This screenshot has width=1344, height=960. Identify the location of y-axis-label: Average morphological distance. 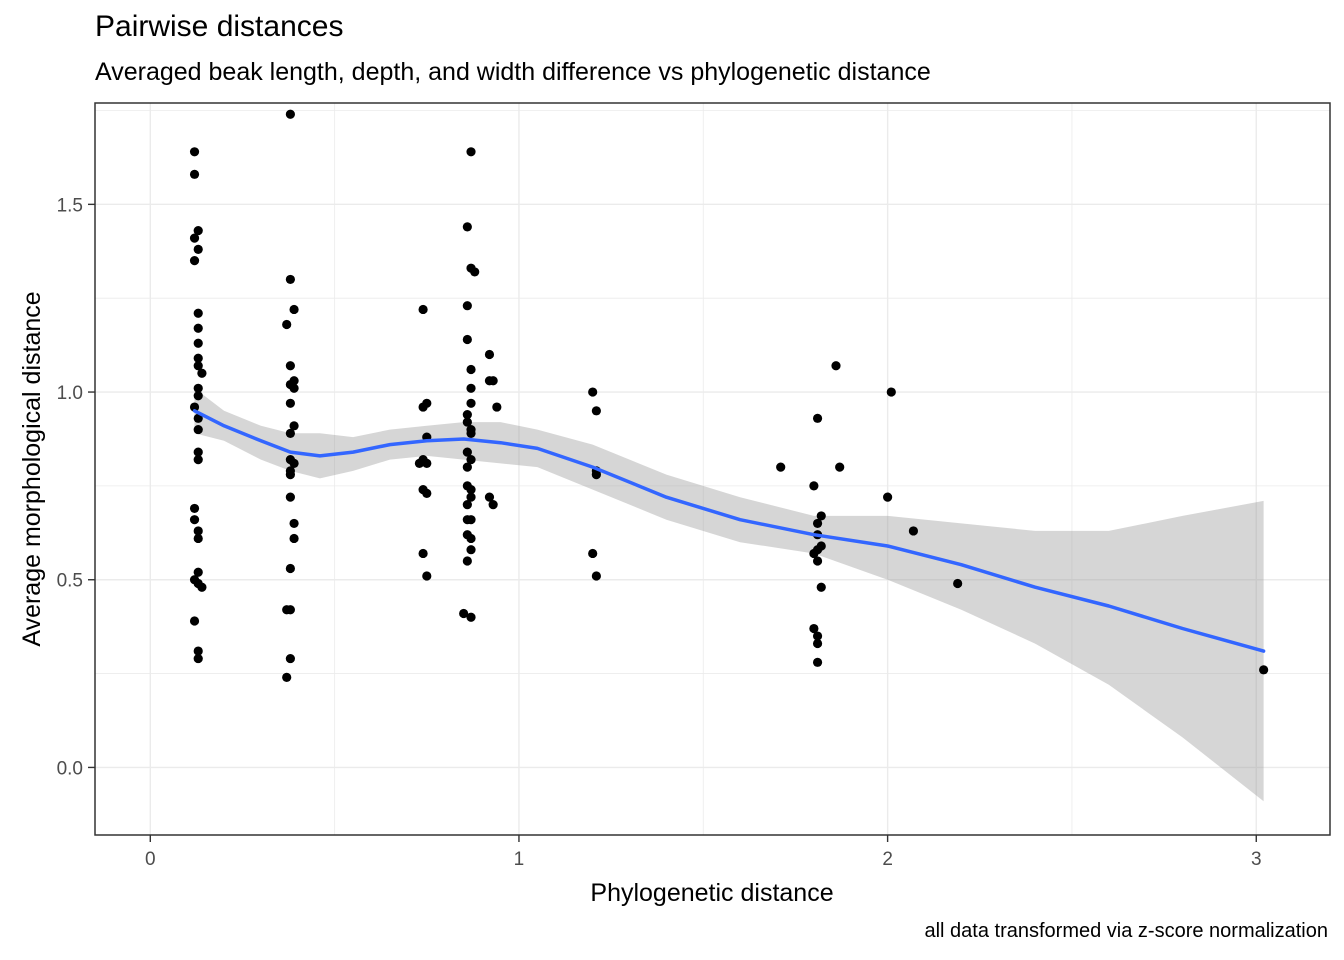
(32, 468).